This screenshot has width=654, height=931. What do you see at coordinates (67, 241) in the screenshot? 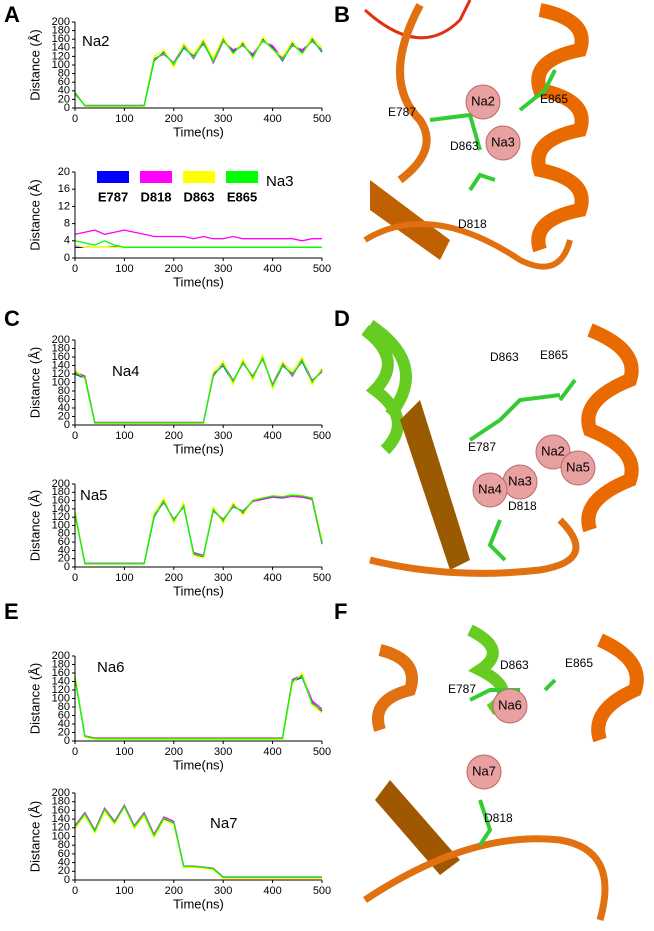
I see `y-tick-label: 4` at bounding box center [67, 241].